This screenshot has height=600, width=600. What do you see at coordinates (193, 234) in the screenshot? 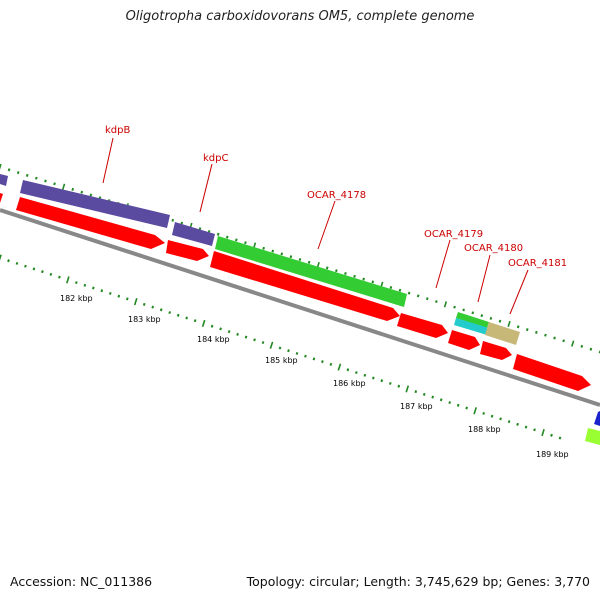
I see `gene-kdpC` at bounding box center [193, 234].